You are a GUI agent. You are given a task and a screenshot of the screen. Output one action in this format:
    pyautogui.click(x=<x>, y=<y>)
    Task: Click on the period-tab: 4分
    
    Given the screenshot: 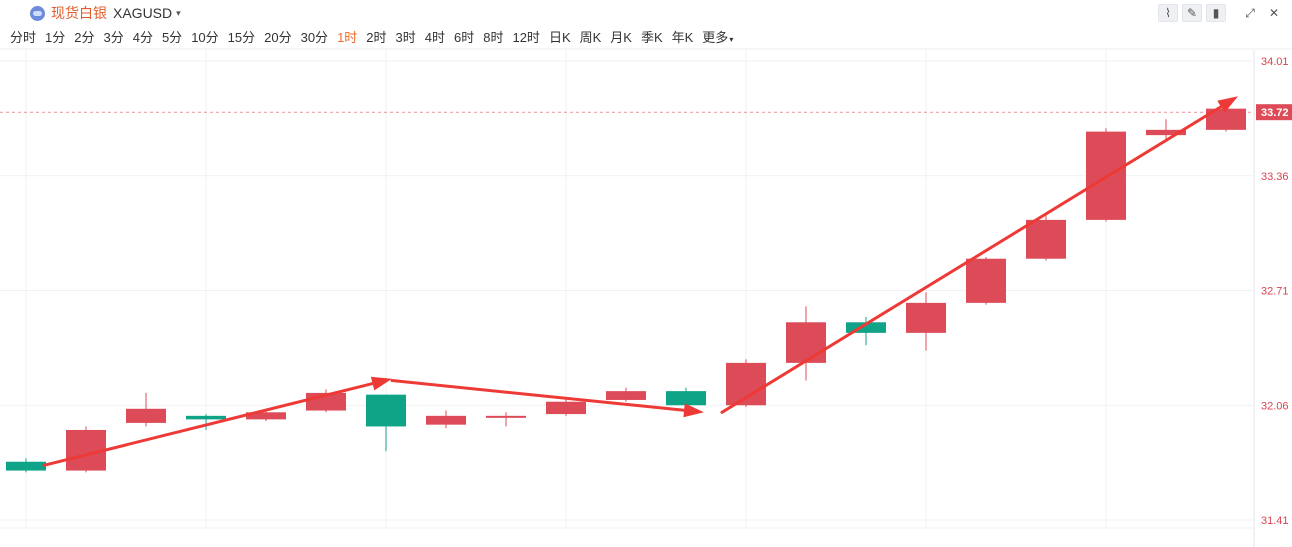 What is the action you would take?
    pyautogui.click(x=145, y=36)
    